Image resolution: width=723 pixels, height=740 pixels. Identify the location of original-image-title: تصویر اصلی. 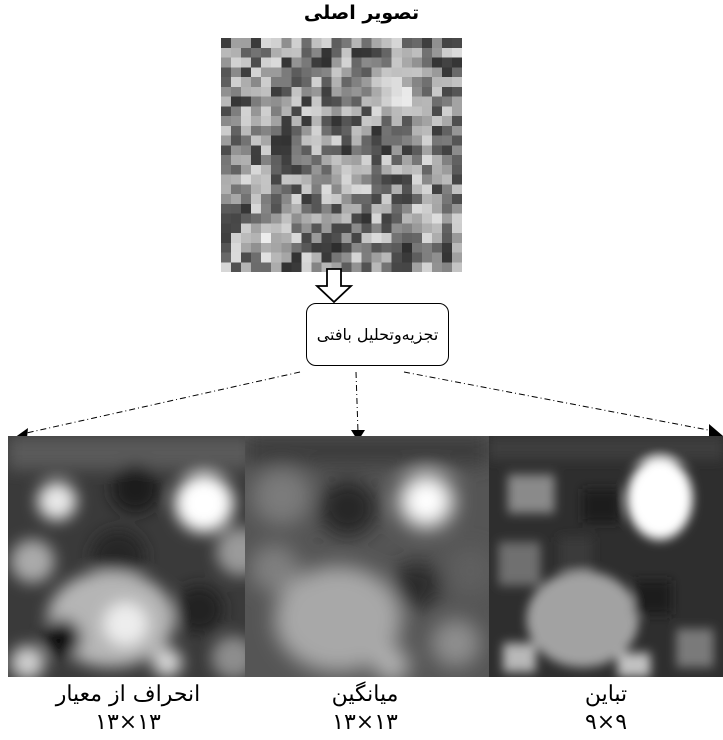
(361, 13).